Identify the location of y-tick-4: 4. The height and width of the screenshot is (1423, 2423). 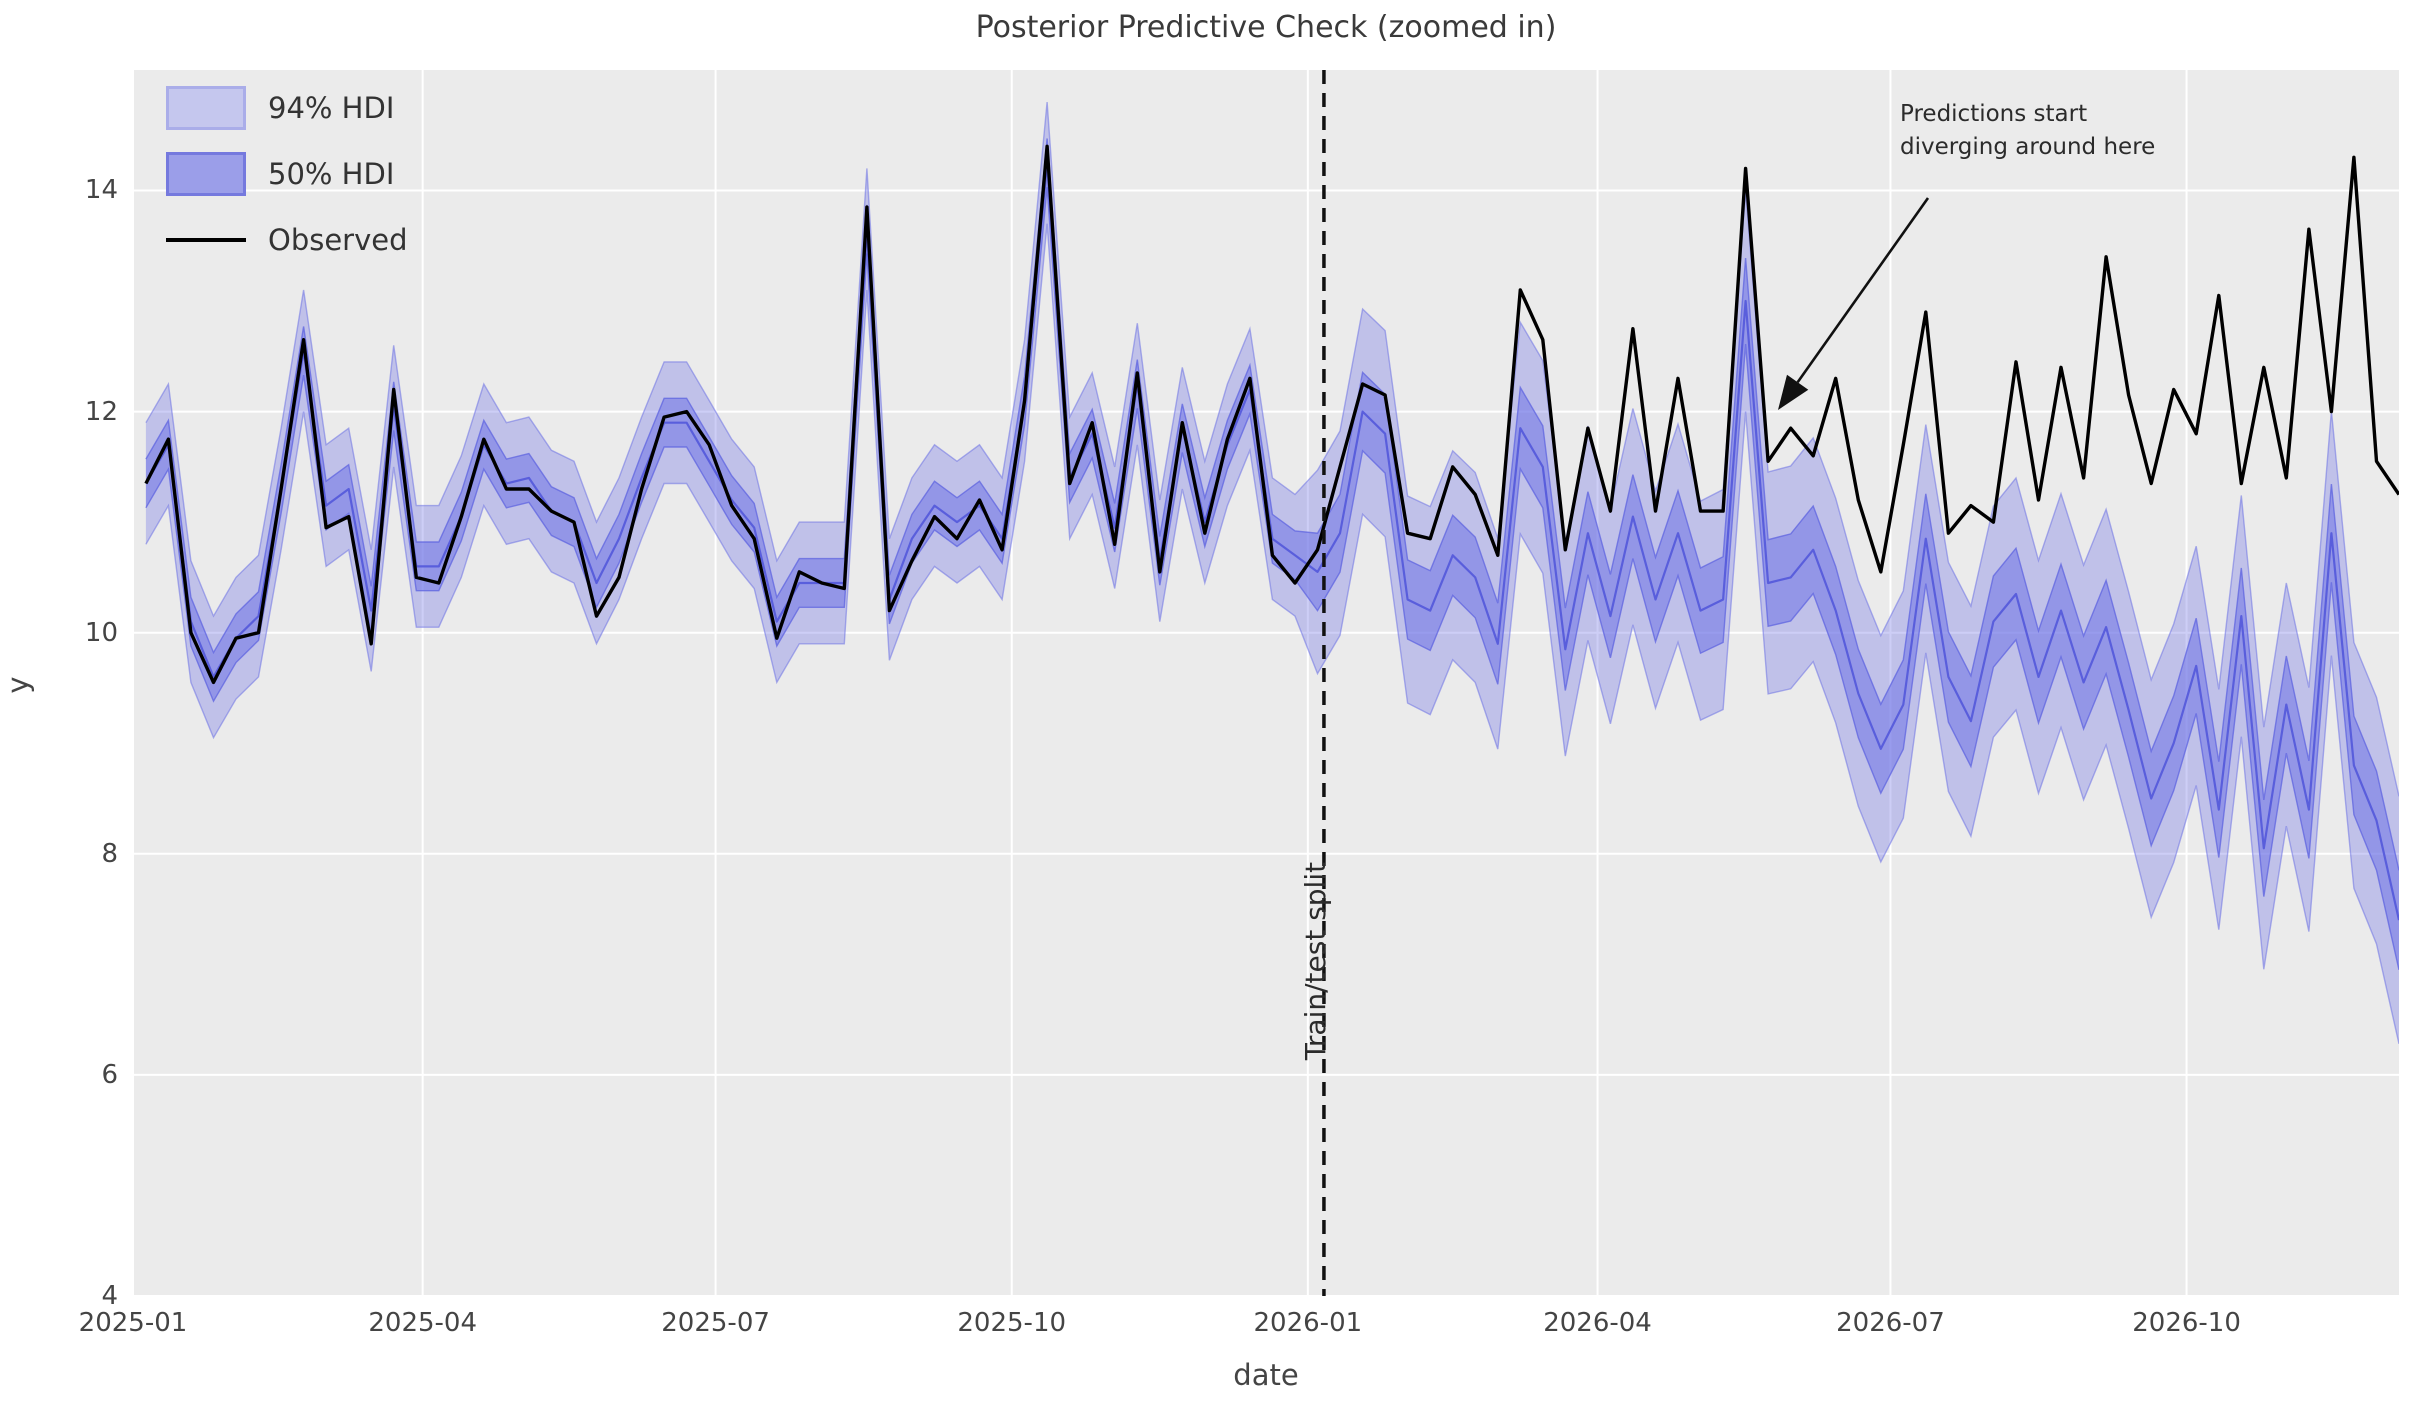
(109, 1296).